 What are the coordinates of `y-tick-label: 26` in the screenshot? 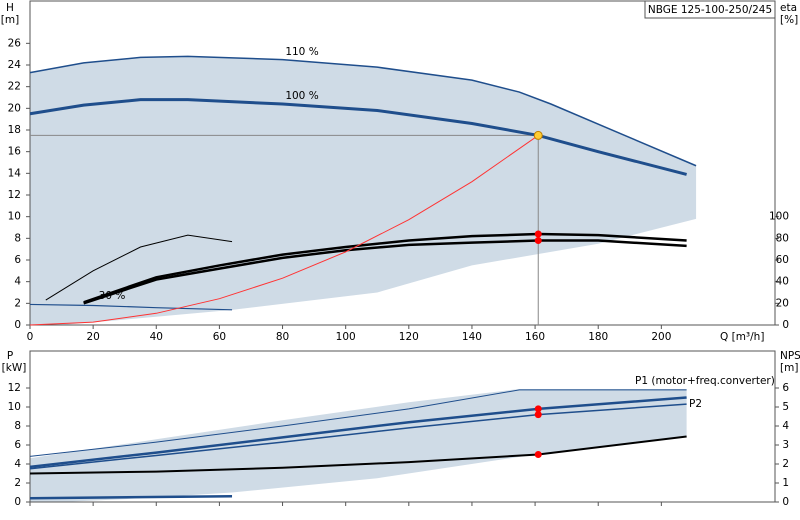 It's located at (15, 43).